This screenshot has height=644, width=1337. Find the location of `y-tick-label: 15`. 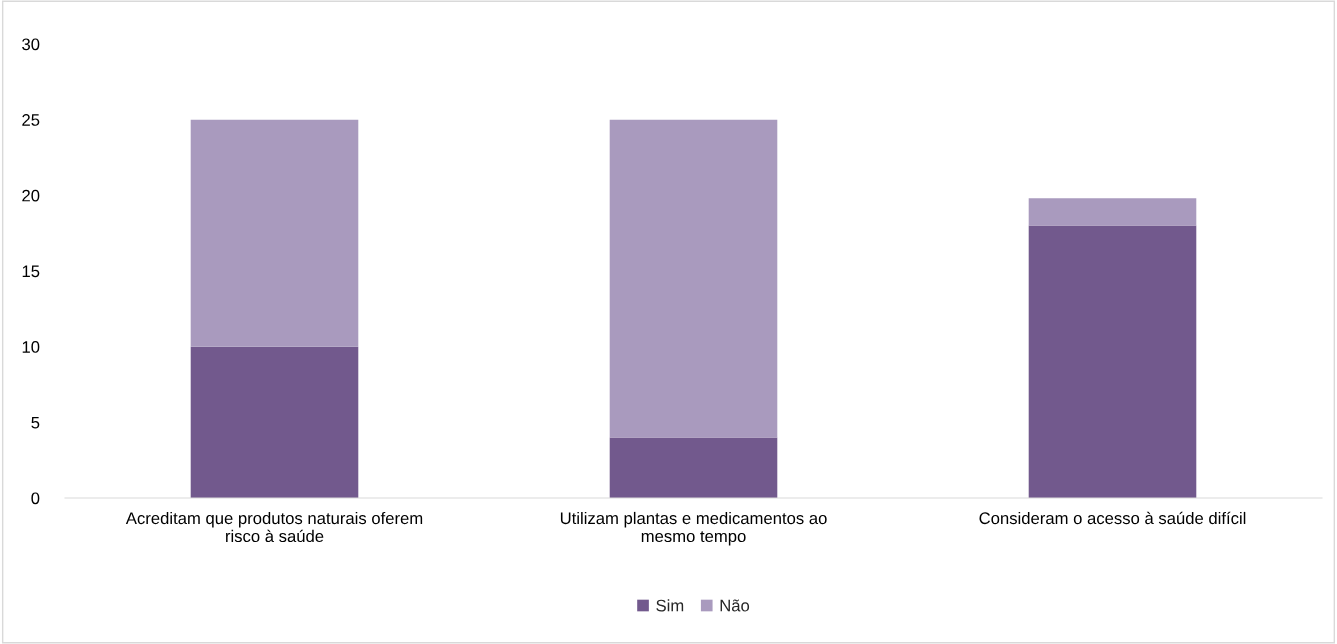

y-tick-label: 15 is located at coordinates (31, 271).